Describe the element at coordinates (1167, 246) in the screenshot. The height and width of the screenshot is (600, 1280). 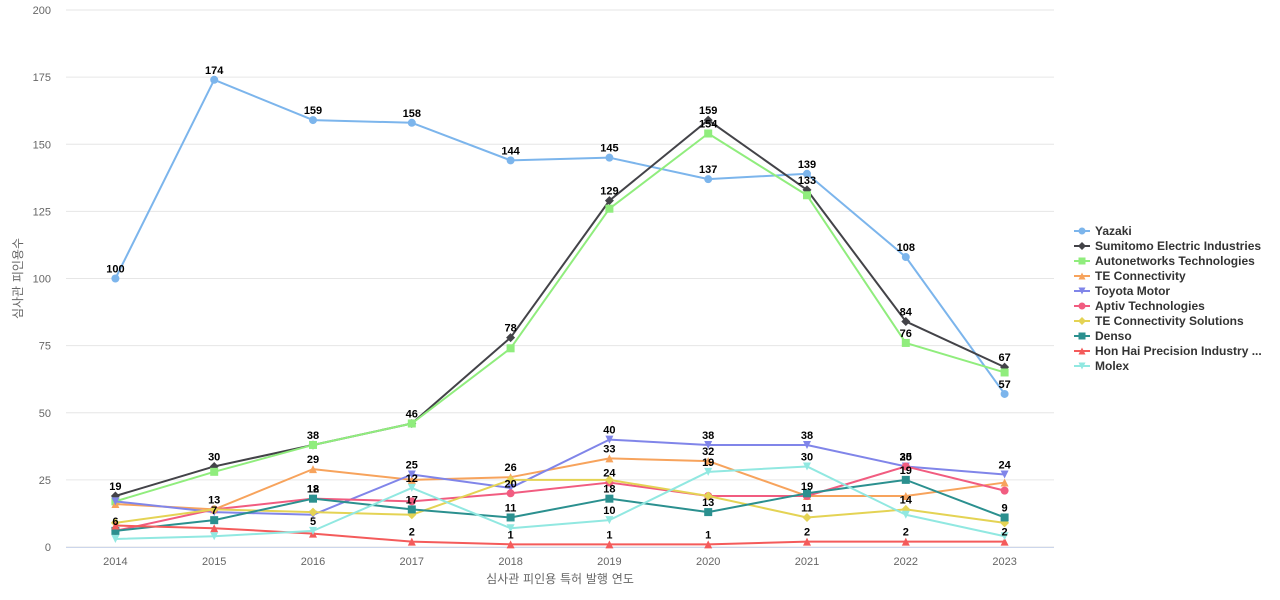
I see `legend-item-sumitomo-electric-industries: Sumitomo Electric Industries` at that location.